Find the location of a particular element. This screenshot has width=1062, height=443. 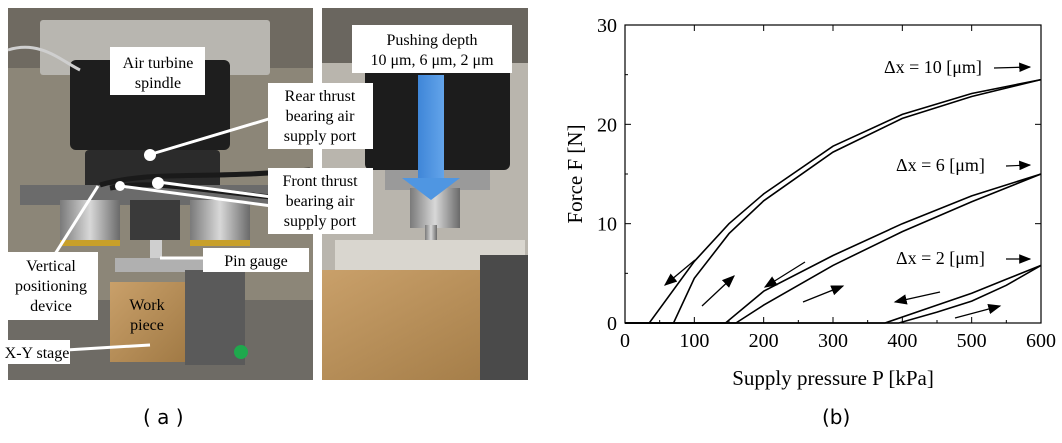

vertical-line1: Vertical is located at coordinates (51, 266).